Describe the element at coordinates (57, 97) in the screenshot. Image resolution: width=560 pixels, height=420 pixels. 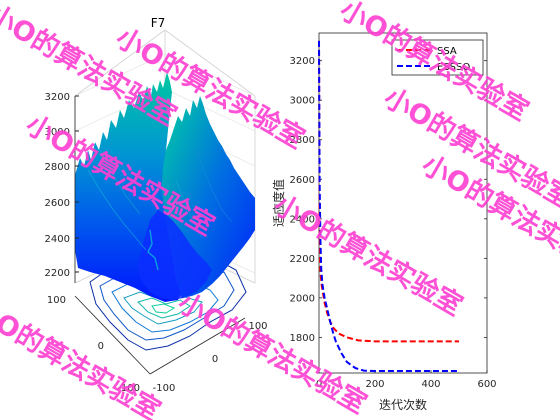
I see `z-tick-label: 3200` at that location.